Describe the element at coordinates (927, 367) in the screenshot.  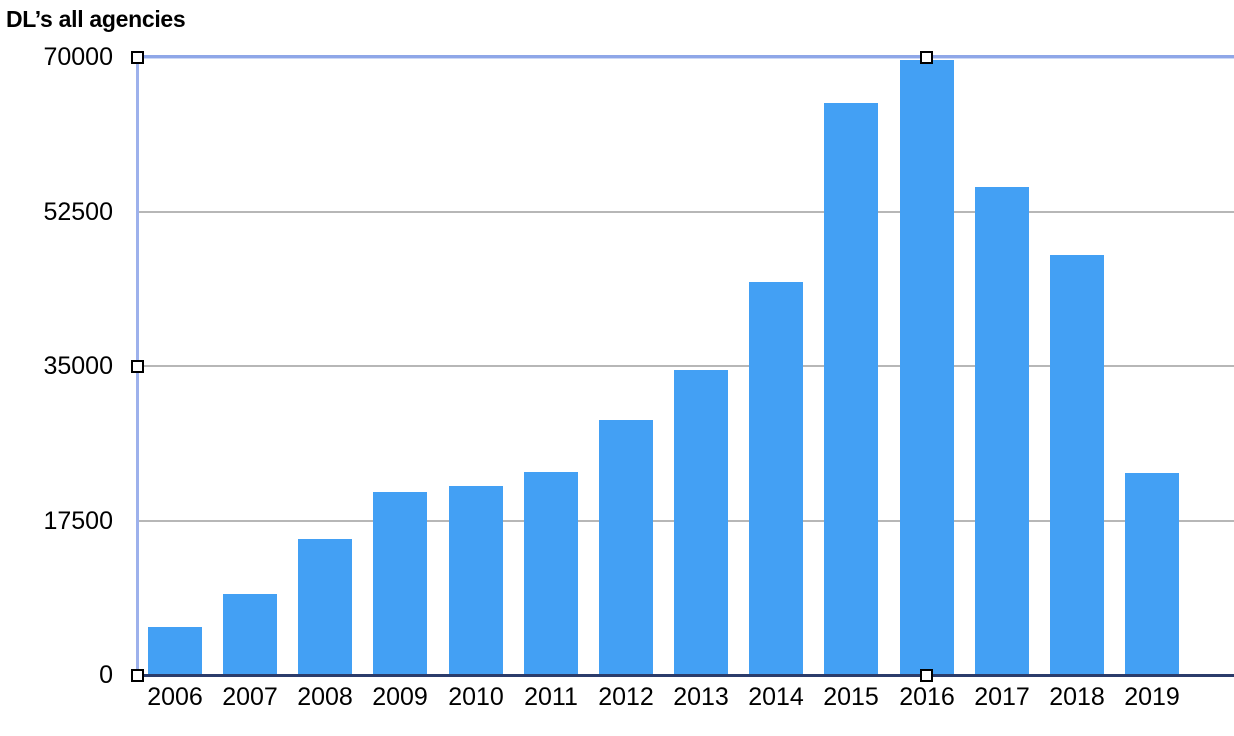
I see `bar-2016` at that location.